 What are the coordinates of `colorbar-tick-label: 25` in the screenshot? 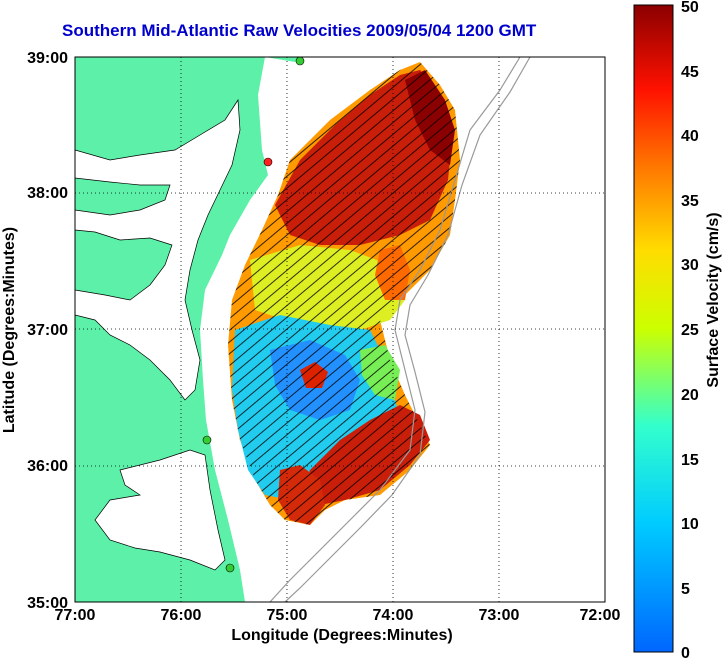 It's located at (690, 330).